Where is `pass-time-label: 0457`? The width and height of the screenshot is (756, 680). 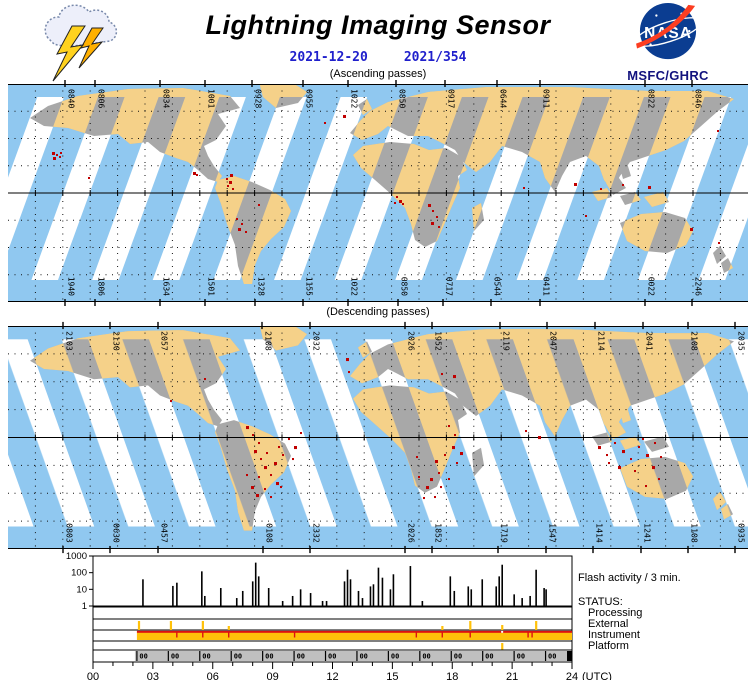
pass-time-label: 0457 is located at coordinates (165, 533).